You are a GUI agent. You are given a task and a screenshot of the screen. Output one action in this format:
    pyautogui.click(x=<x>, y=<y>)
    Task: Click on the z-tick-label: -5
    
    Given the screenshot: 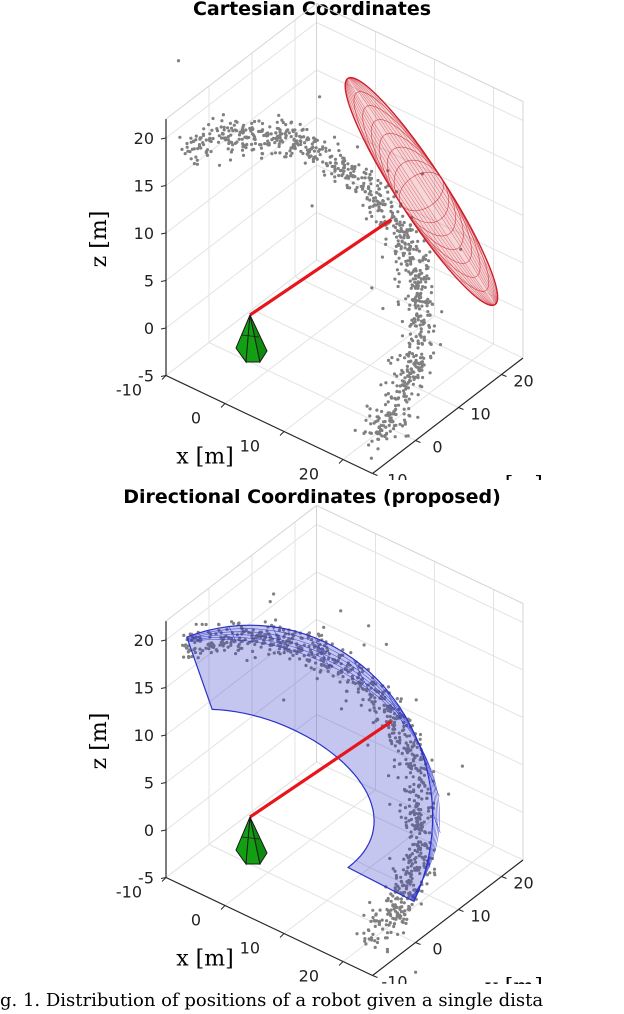 What is the action you would take?
    pyautogui.click(x=146, y=878)
    